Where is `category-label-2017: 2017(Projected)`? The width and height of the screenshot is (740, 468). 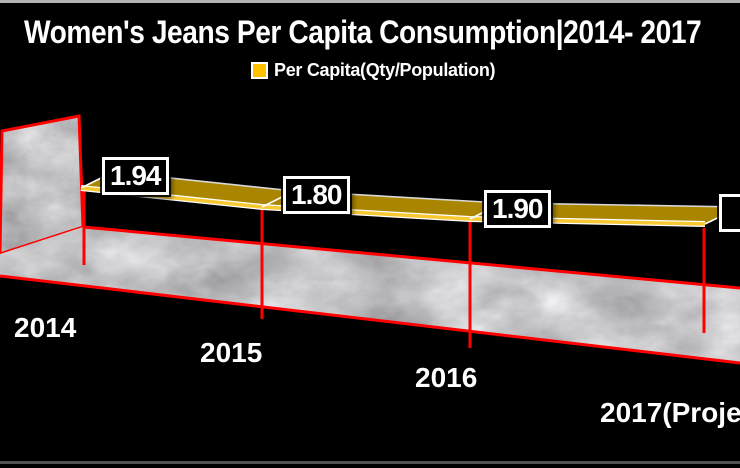 category-label-2017: 2017(Projected) is located at coordinates (670, 412).